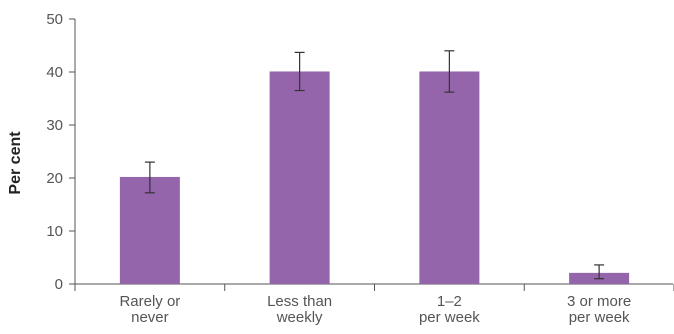 The height and width of the screenshot is (334, 674). I want to click on x-tick-label: Rarely or, so click(149, 301).